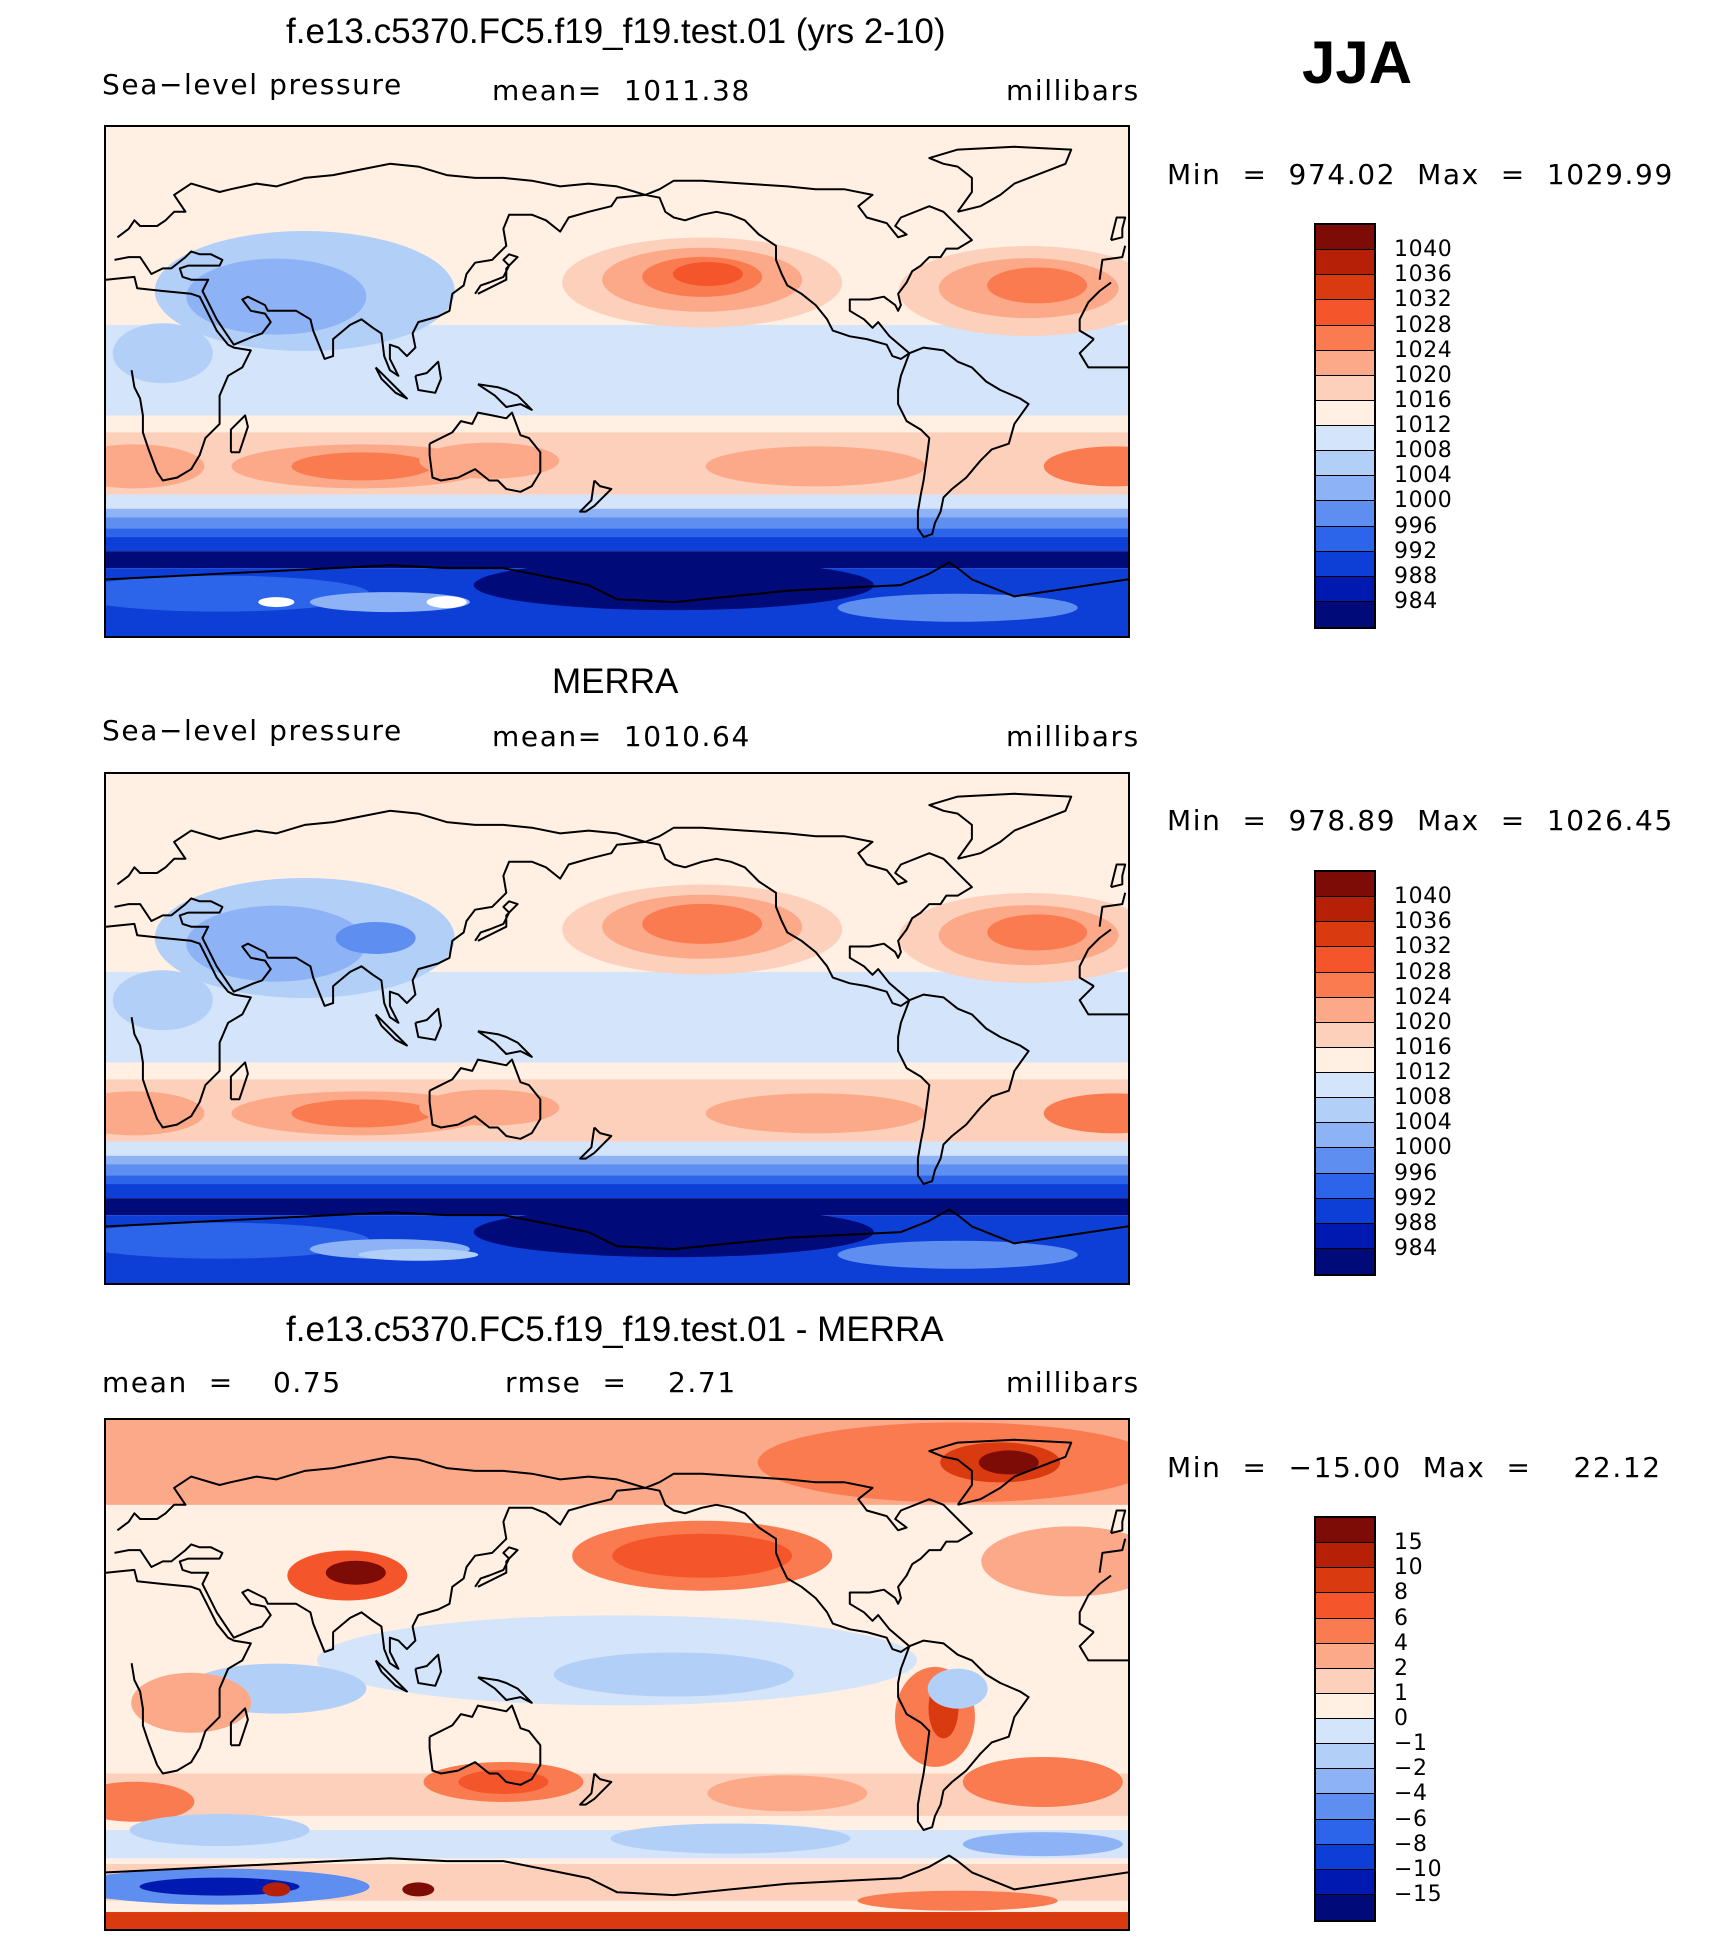  Describe the element at coordinates (1401, 1643) in the screenshot. I see `colorbar-tick-label: 4` at that location.